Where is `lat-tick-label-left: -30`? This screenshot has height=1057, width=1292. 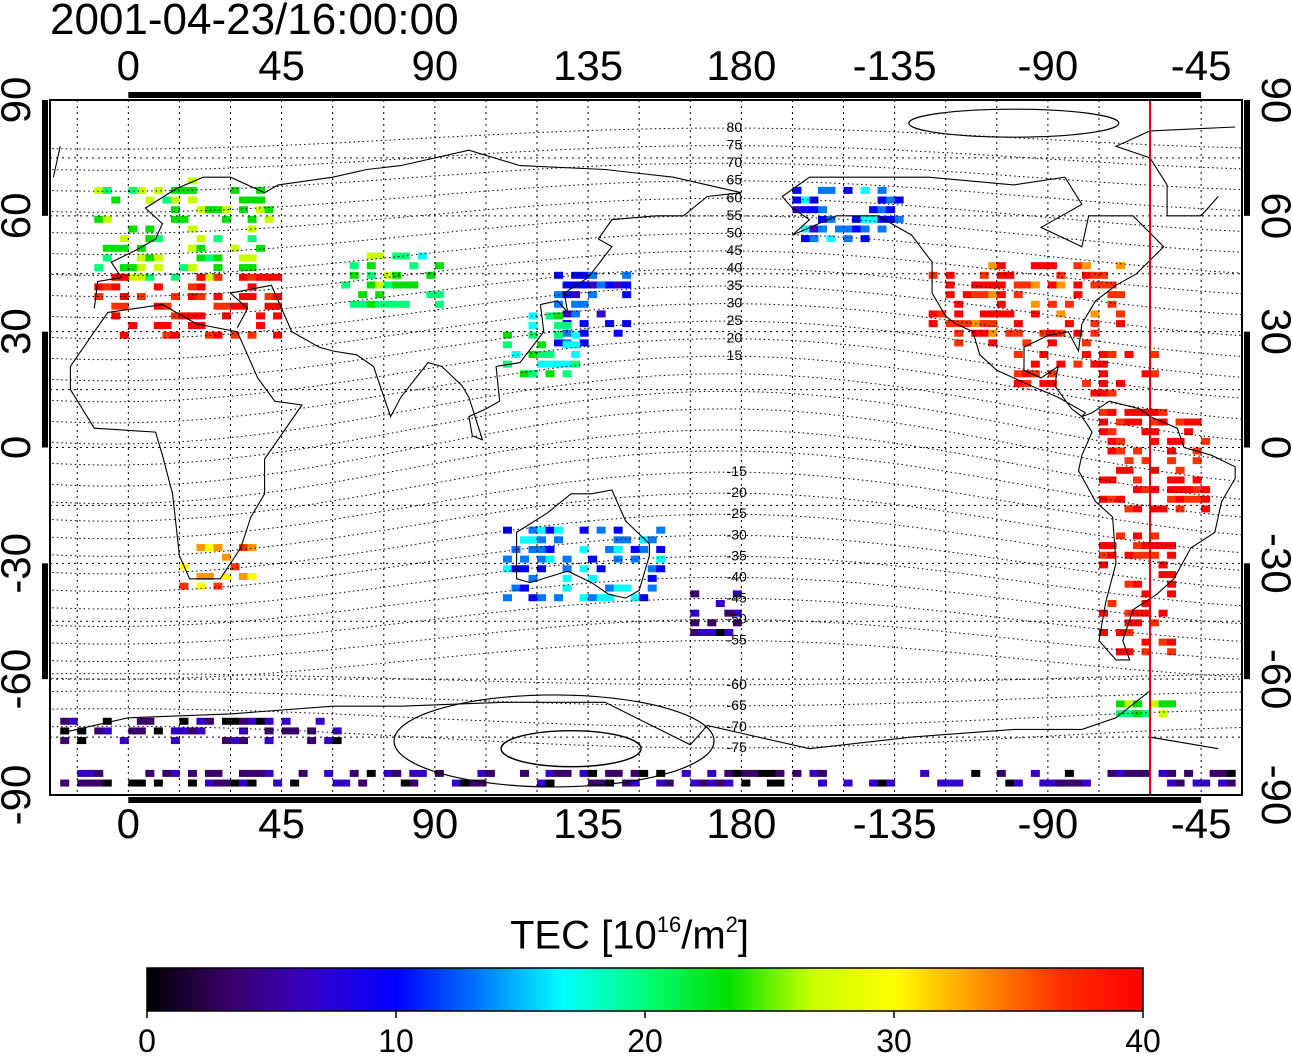
lat-tick-label-left: -30 is located at coordinates (19, 563).